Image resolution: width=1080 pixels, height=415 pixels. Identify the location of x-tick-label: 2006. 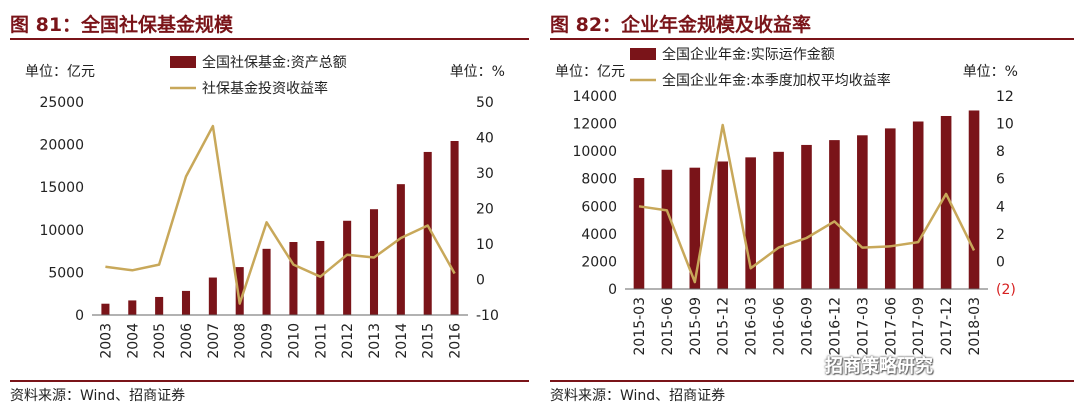
(187, 341).